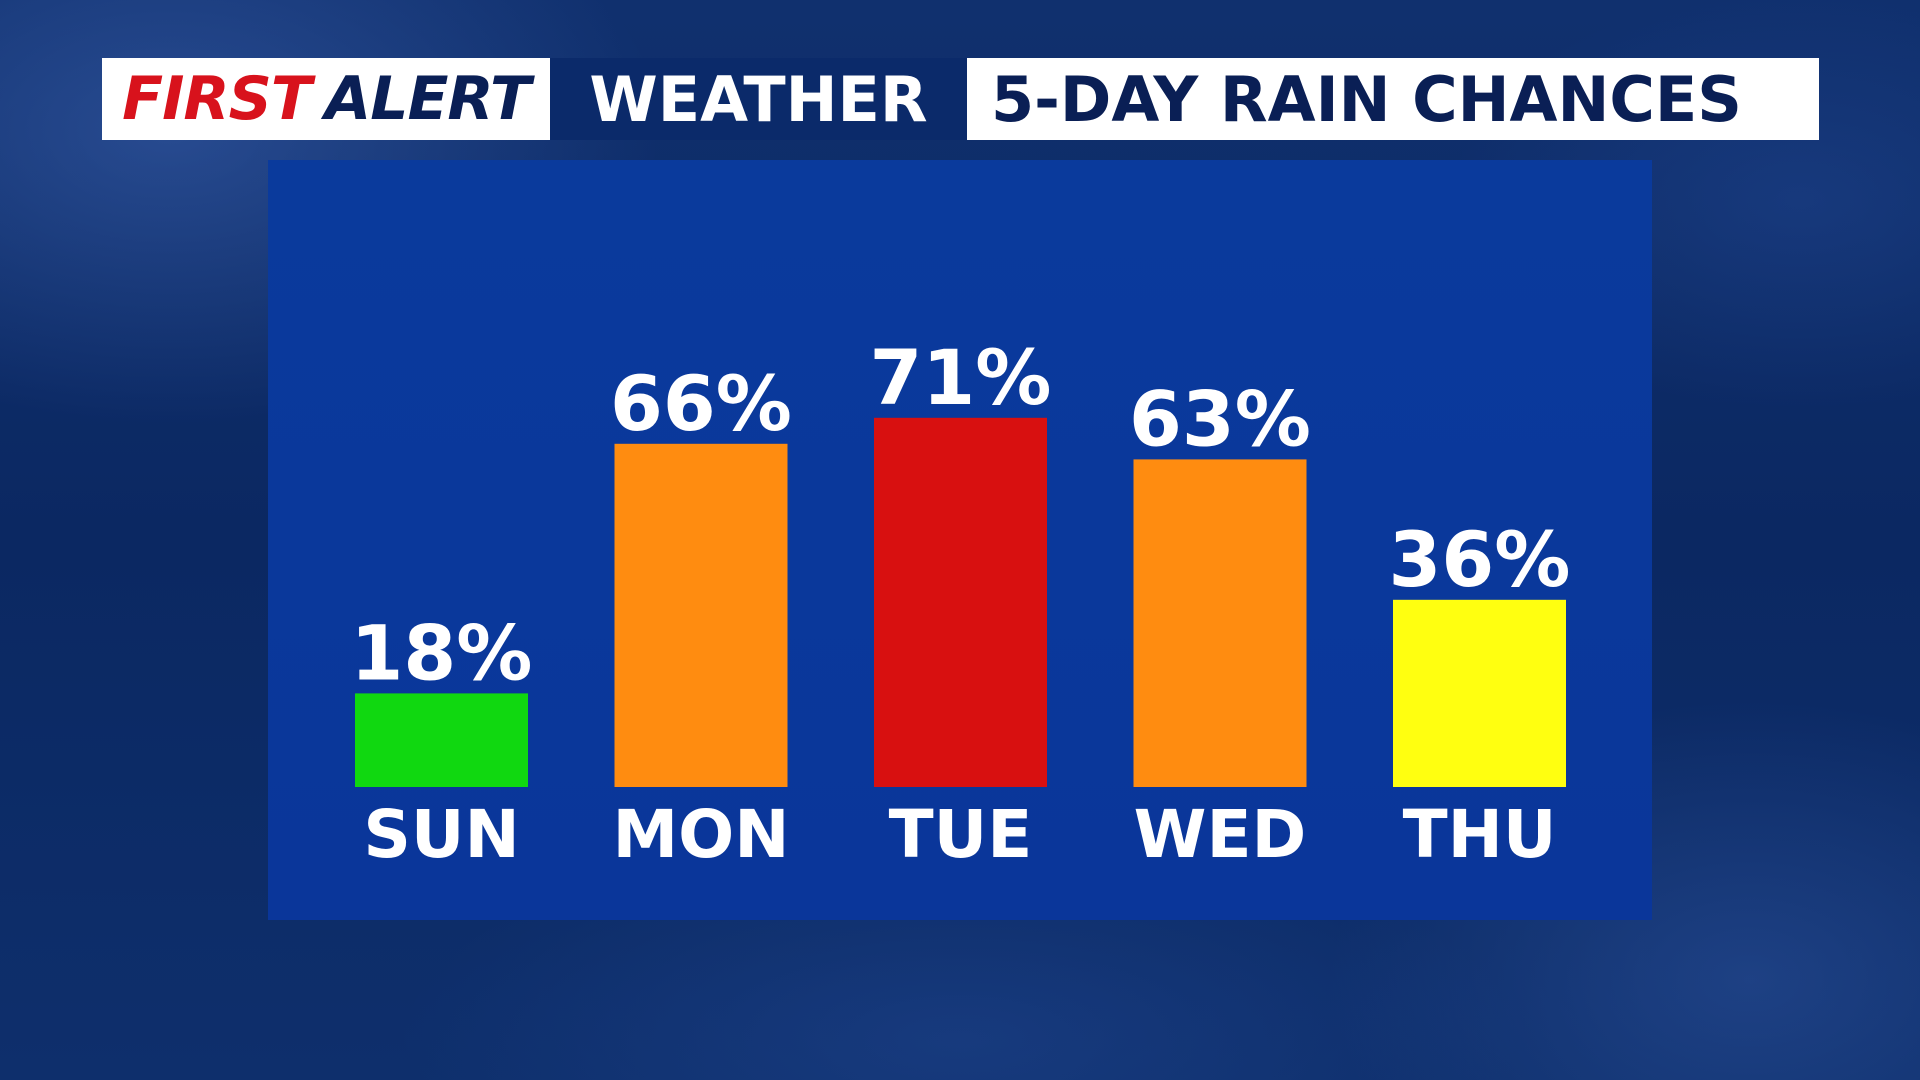 The height and width of the screenshot is (1080, 1920). I want to click on category-label-mon: MON, so click(700, 834).